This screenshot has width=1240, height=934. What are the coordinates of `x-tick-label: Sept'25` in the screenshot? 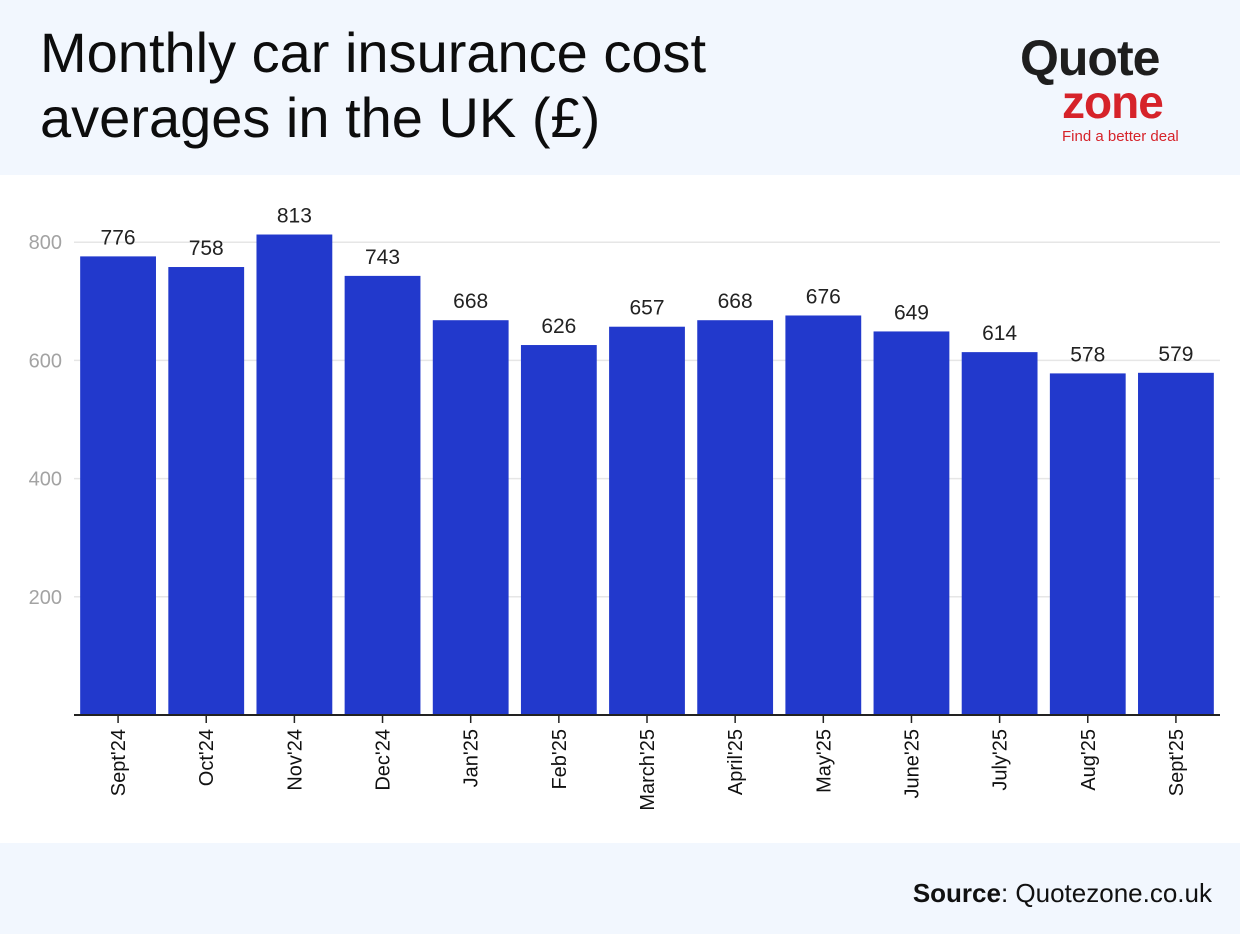 It's located at (1177, 762).